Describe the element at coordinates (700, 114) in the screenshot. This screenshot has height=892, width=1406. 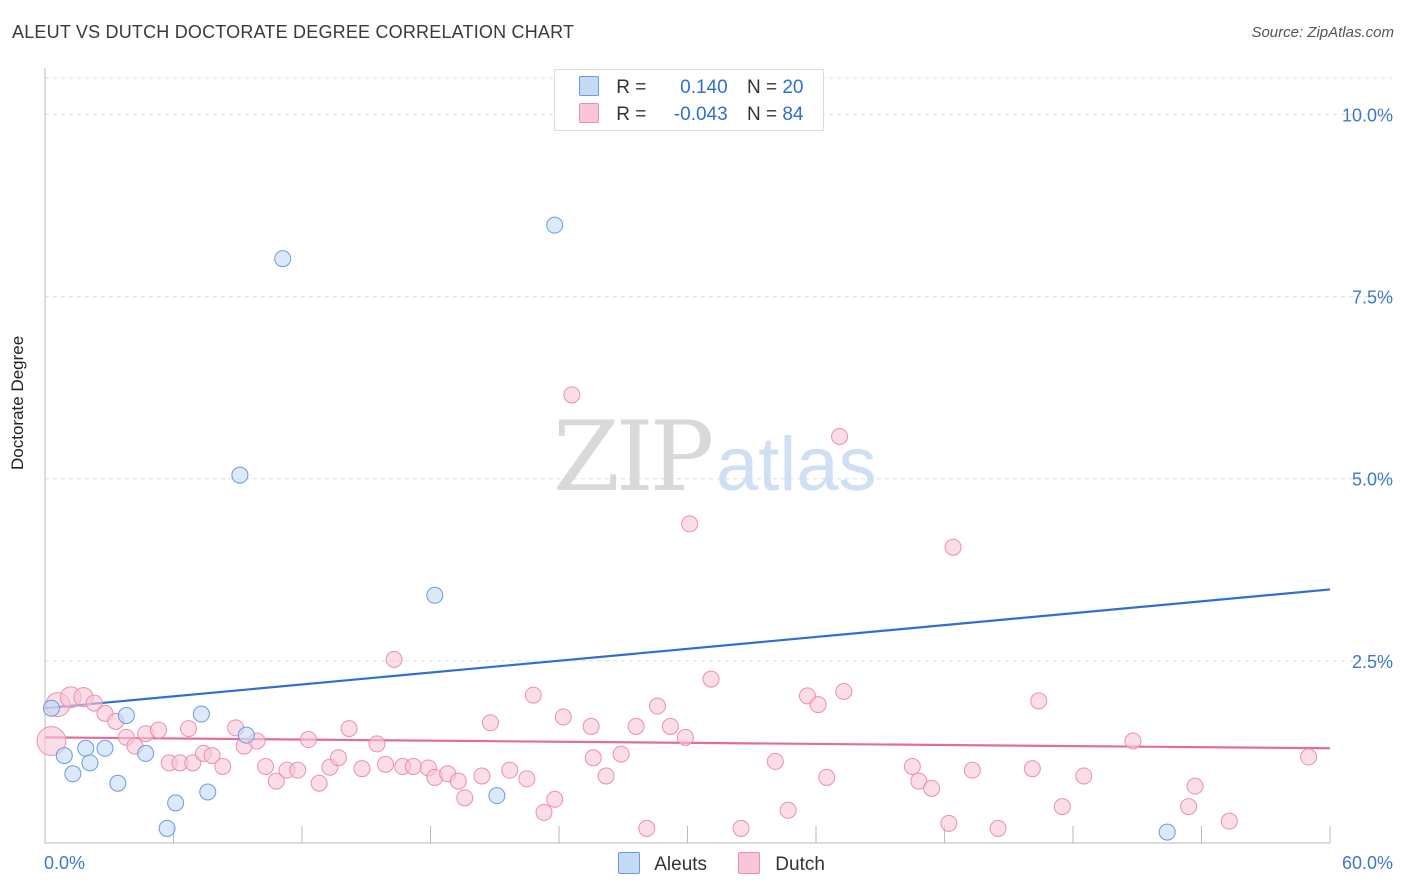
I see `r-value: -0.043` at that location.